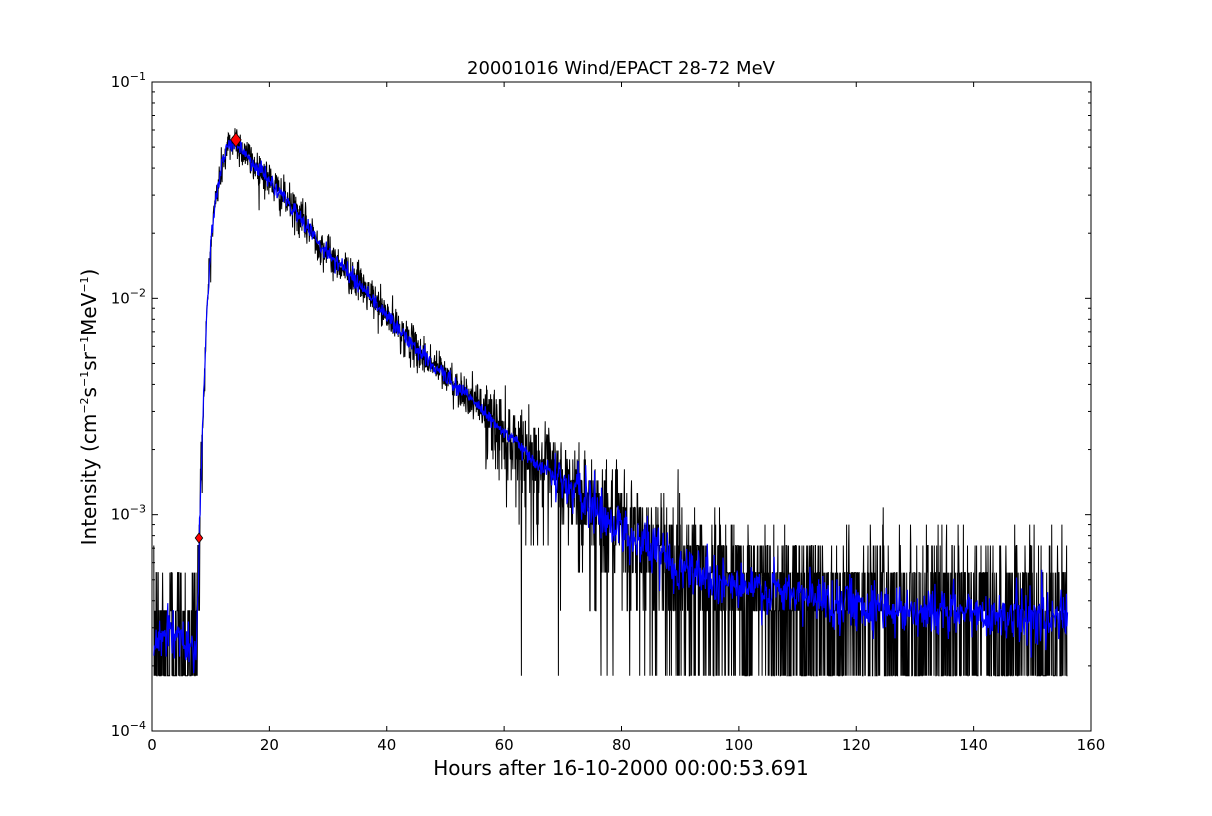 This screenshot has height=816, width=1212. Describe the element at coordinates (84, 379) in the screenshot. I see `y-label-sup-2: −1` at that location.